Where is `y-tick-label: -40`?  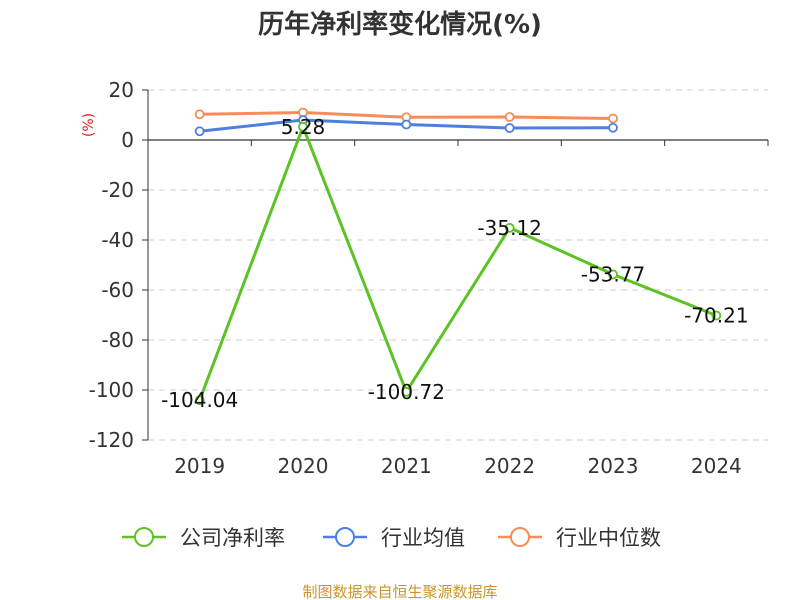
y-tick-label: -40 is located at coordinates (117, 240).